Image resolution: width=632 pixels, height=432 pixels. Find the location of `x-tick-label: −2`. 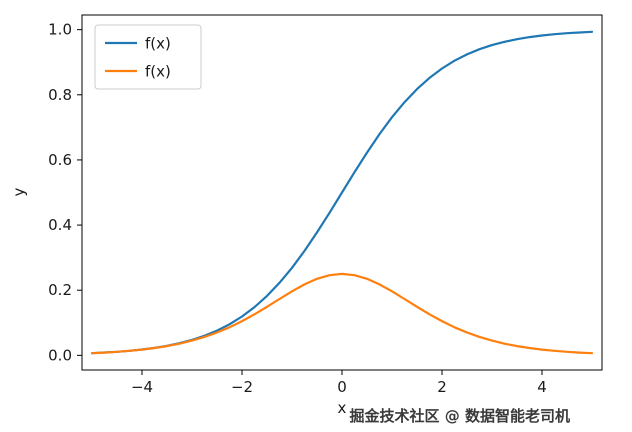

x-tick-label: −2 is located at coordinates (242, 387).